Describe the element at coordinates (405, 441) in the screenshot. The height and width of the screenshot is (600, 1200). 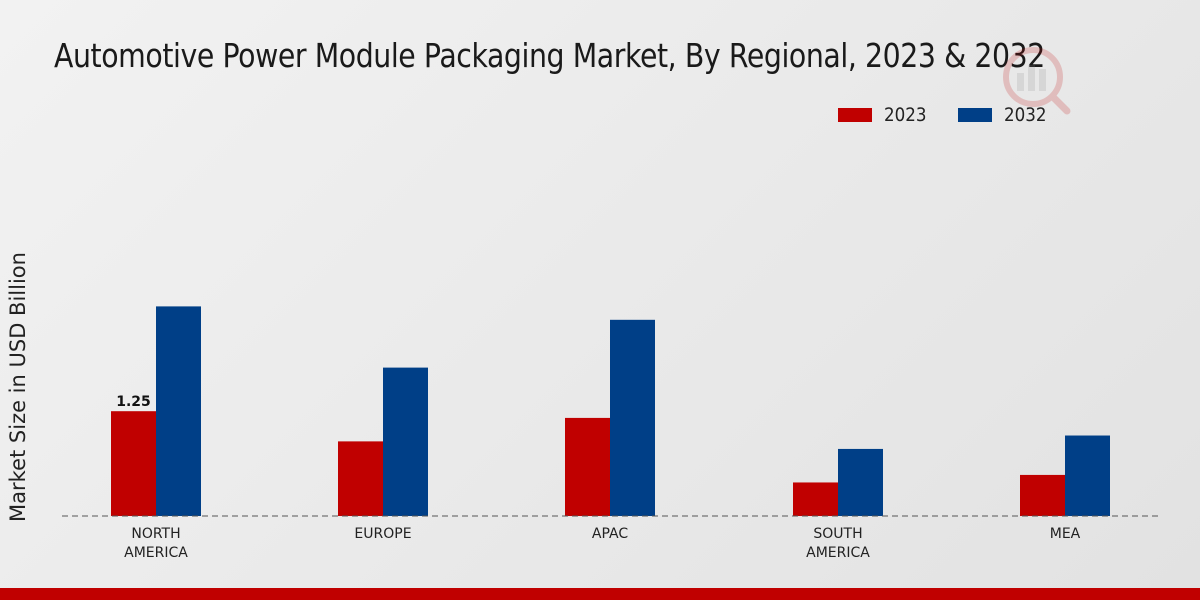
I see `bar-2032-europe` at that location.